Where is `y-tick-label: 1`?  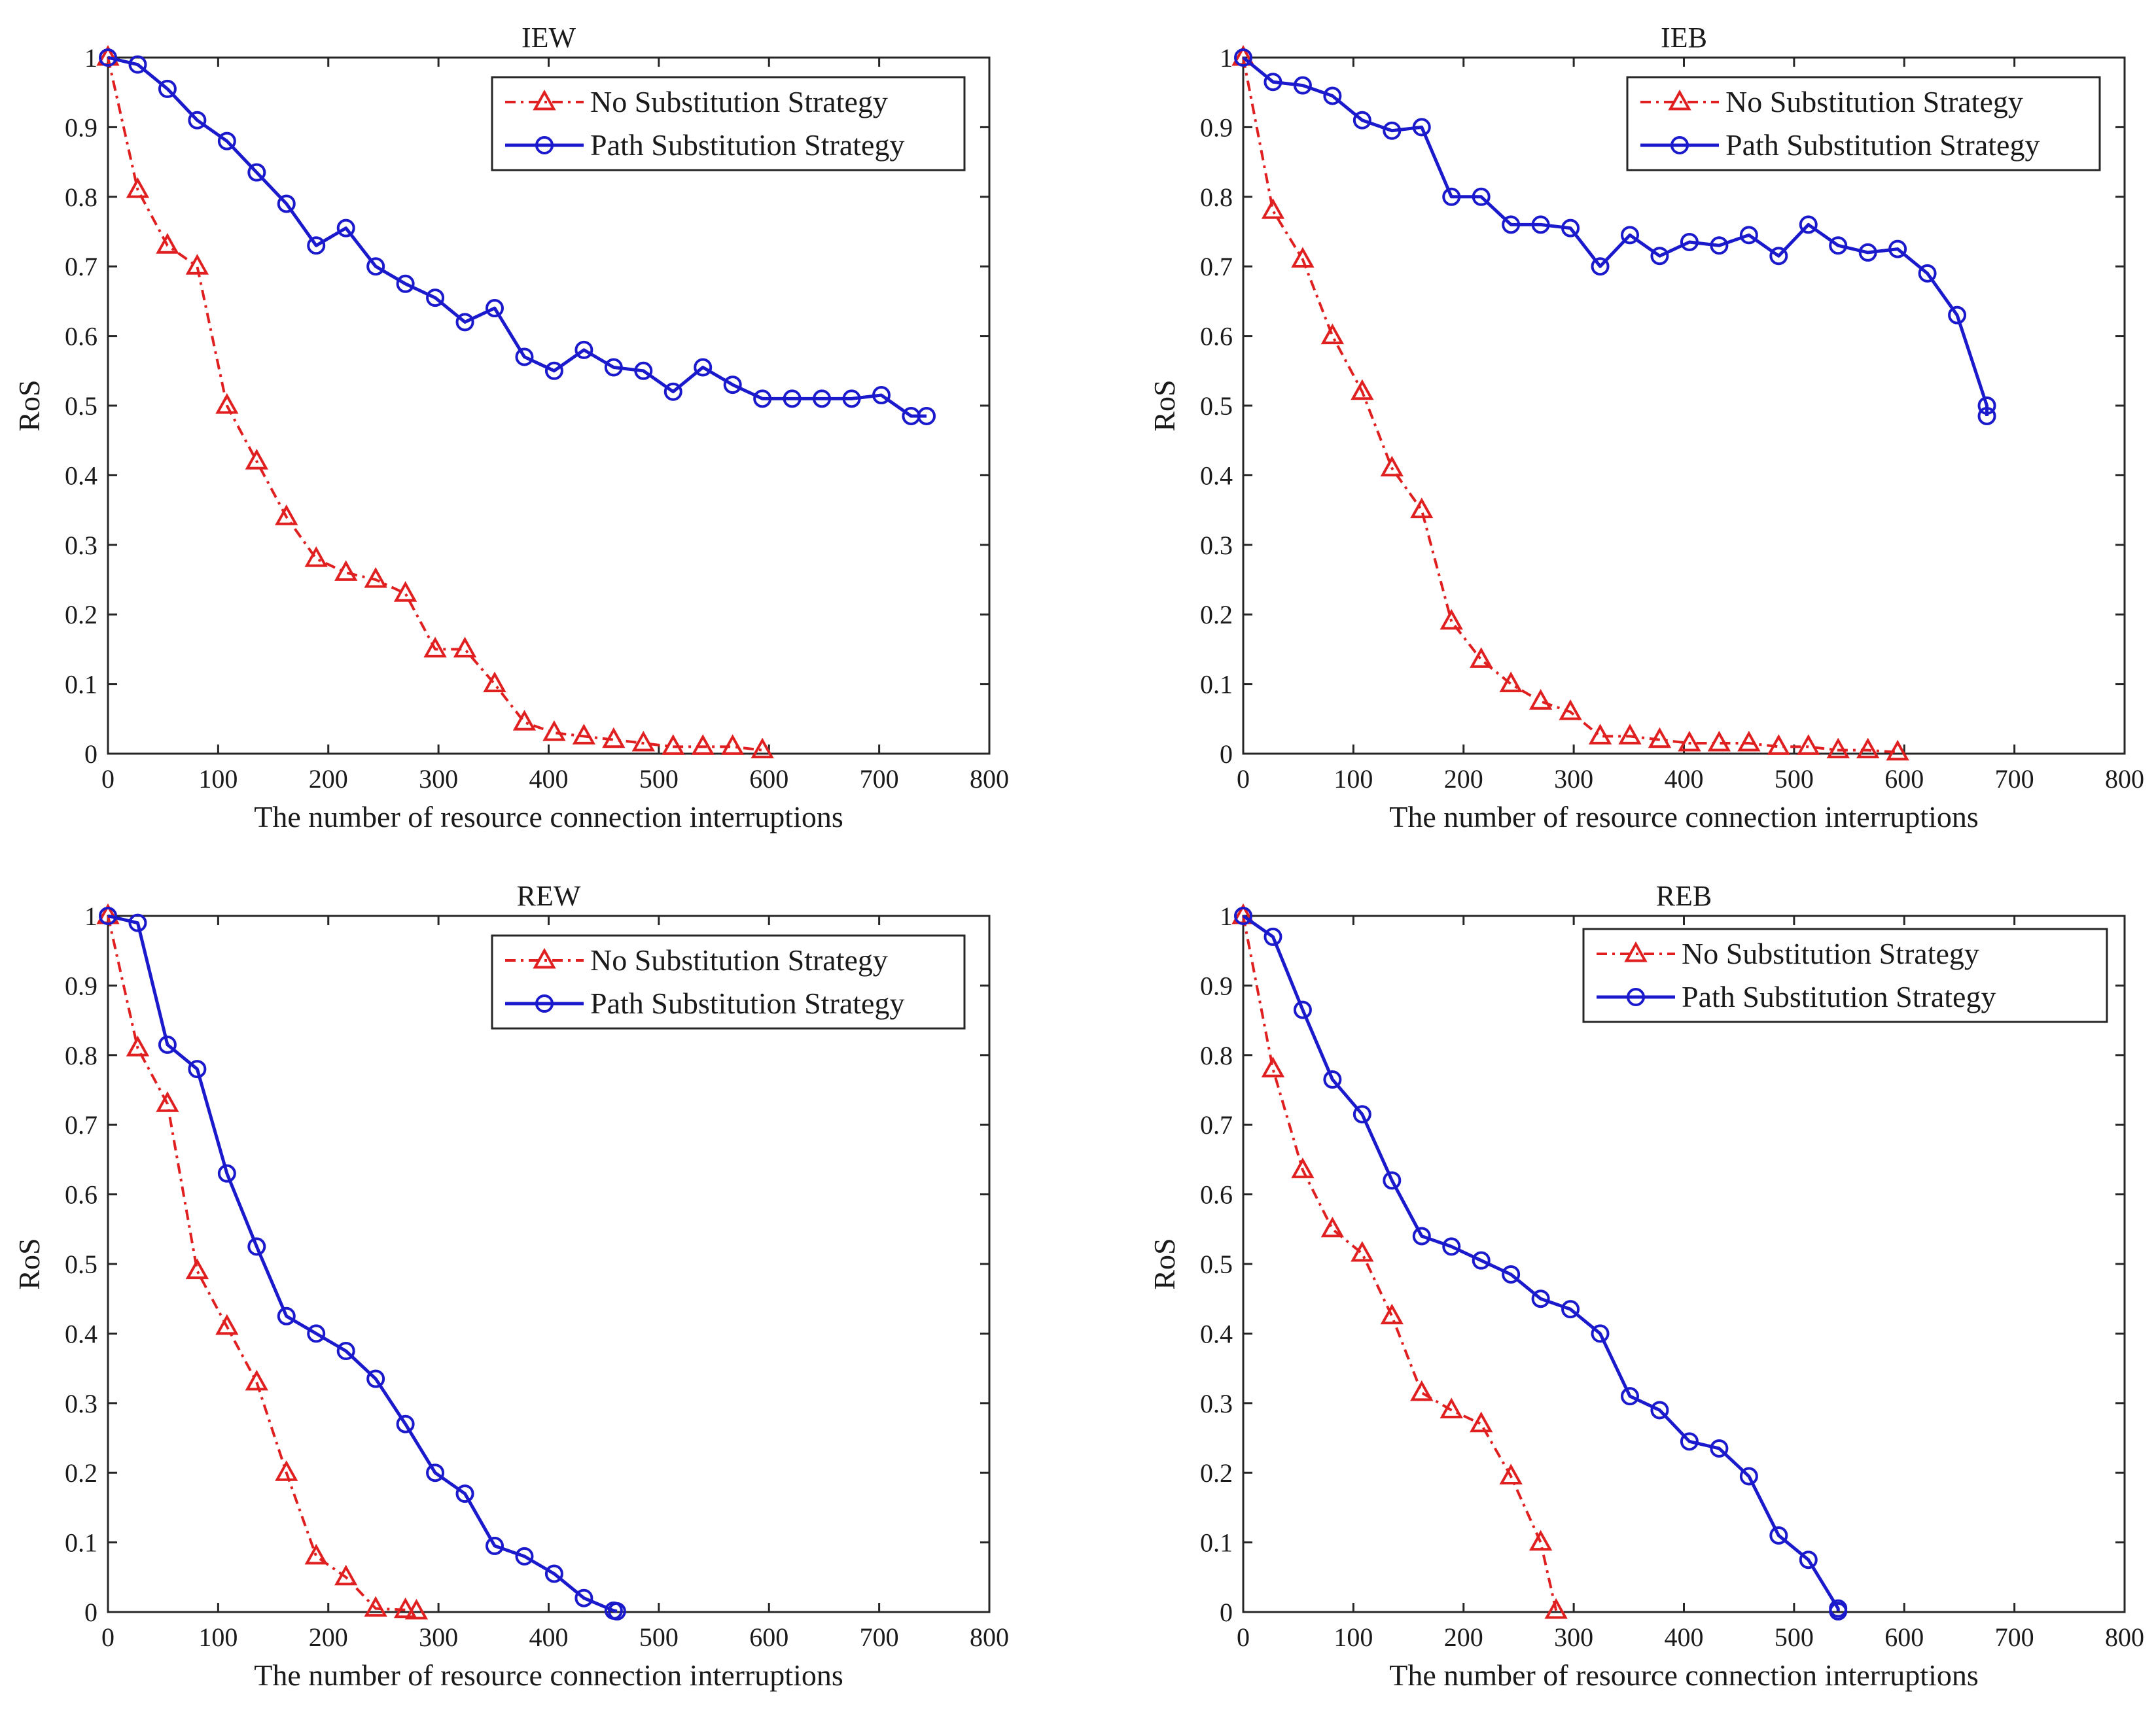
y-tick-label: 1 is located at coordinates (90, 58).